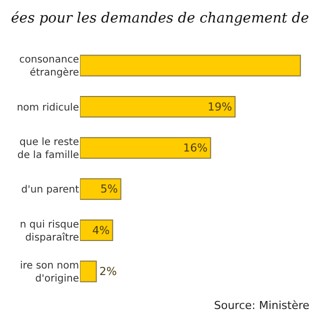 Image resolution: width=320 pixels, height=320 pixels. What do you see at coordinates (49, 231) in the screenshot?
I see `y-tick-label: n qui risque disparaître` at bounding box center [49, 231].